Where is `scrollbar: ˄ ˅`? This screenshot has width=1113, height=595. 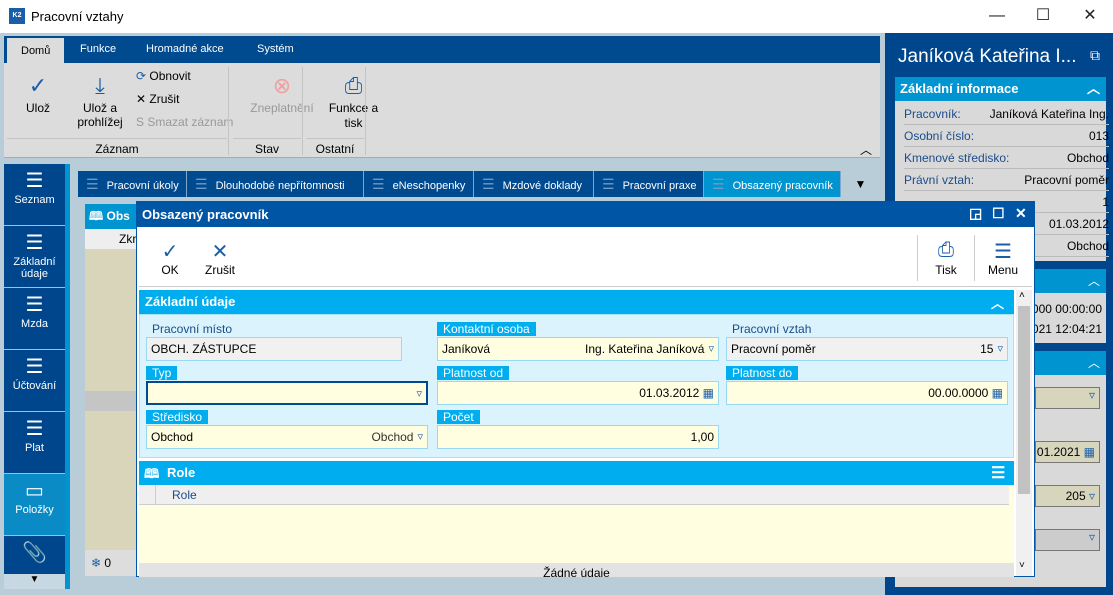 scrollbar: ˄ ˅ is located at coordinates (1024, 433).